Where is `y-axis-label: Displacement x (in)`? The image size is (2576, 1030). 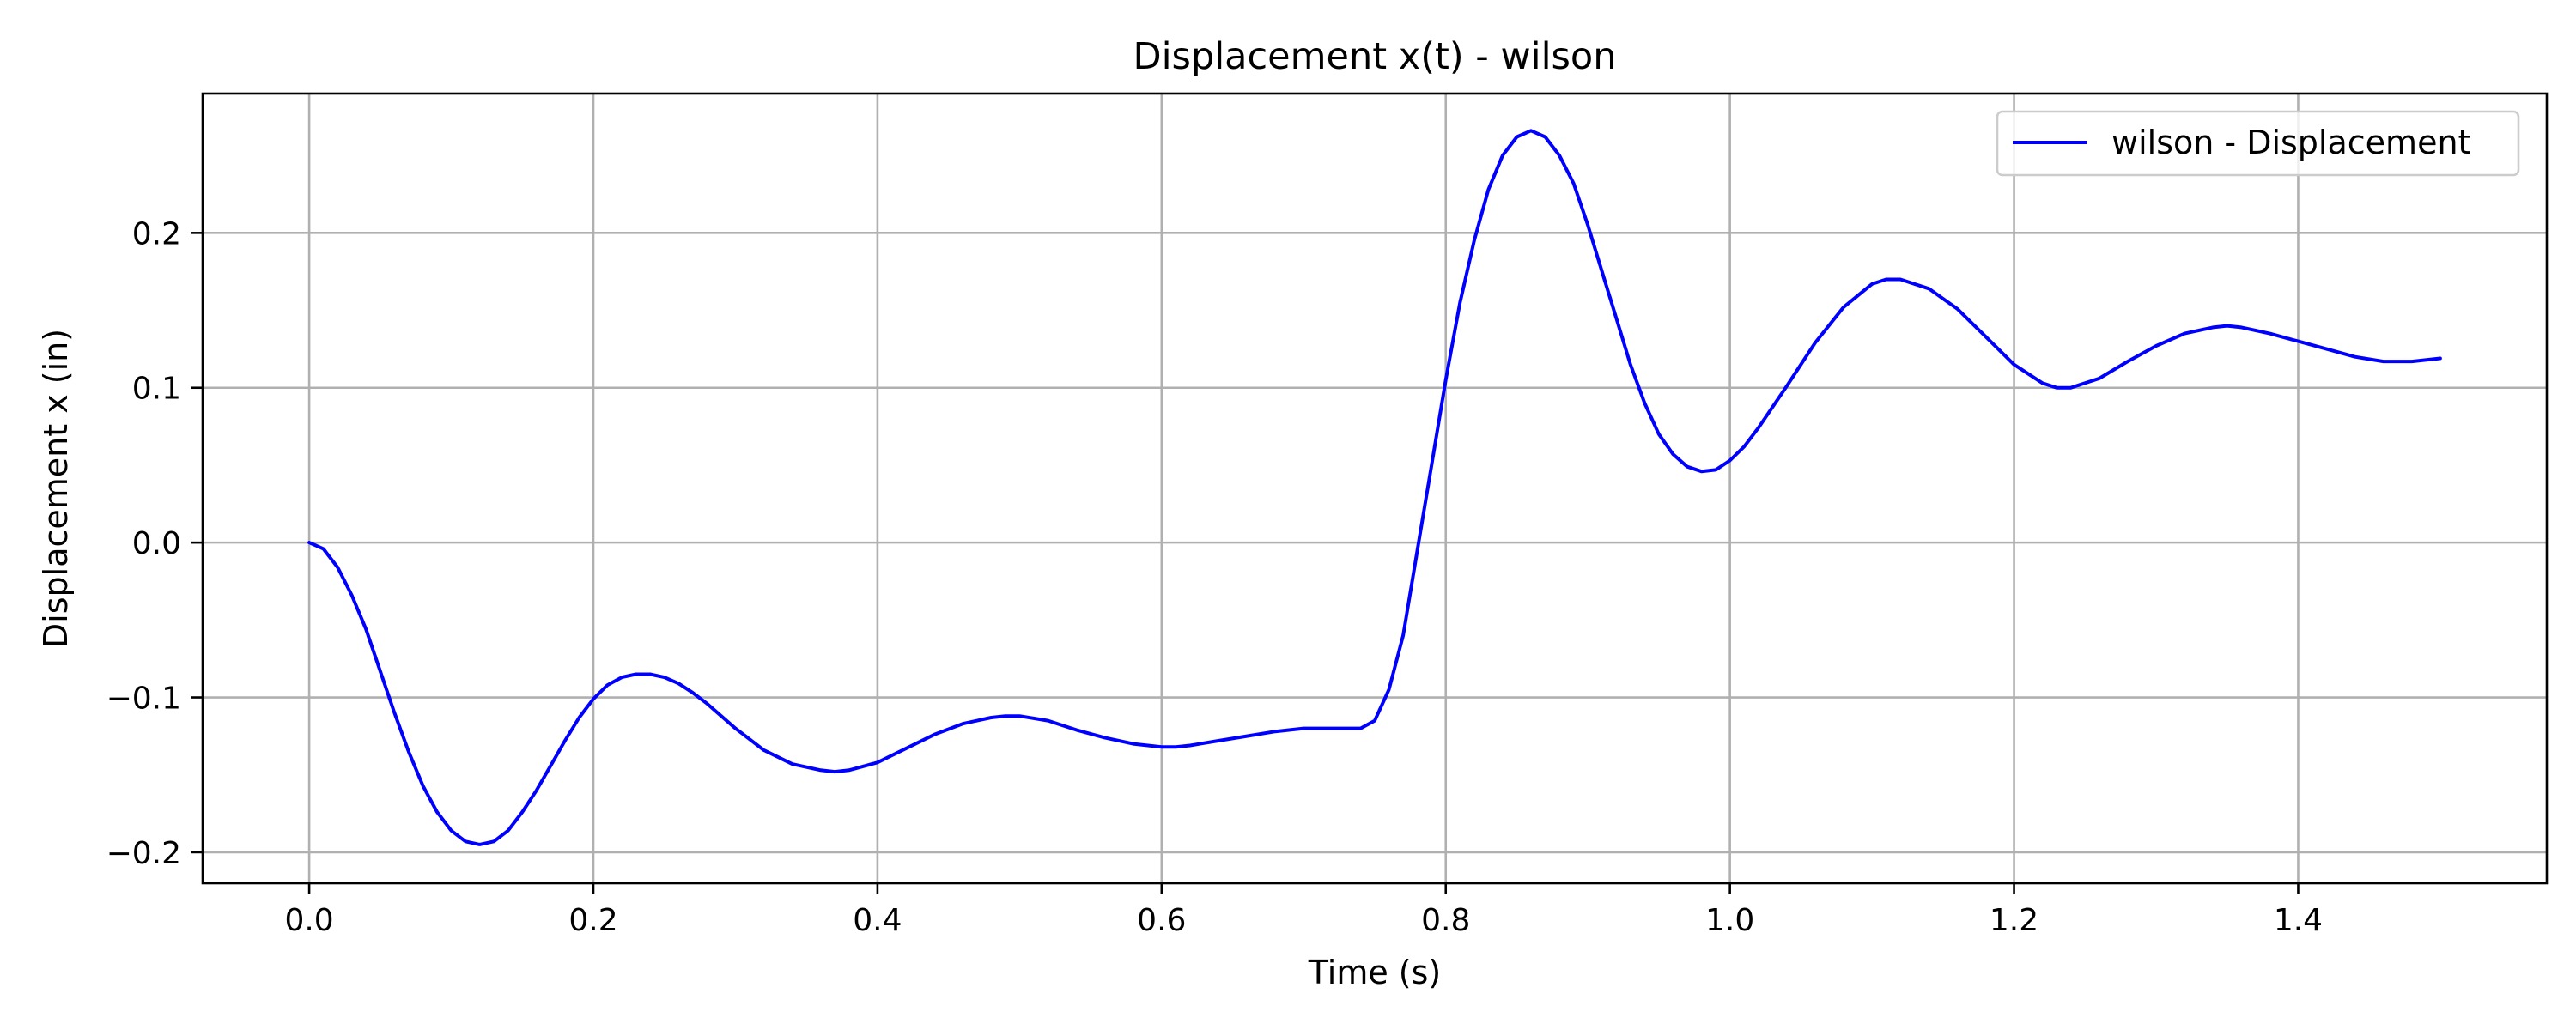
y-axis-label: Displacement x (in) is located at coordinates (56, 488).